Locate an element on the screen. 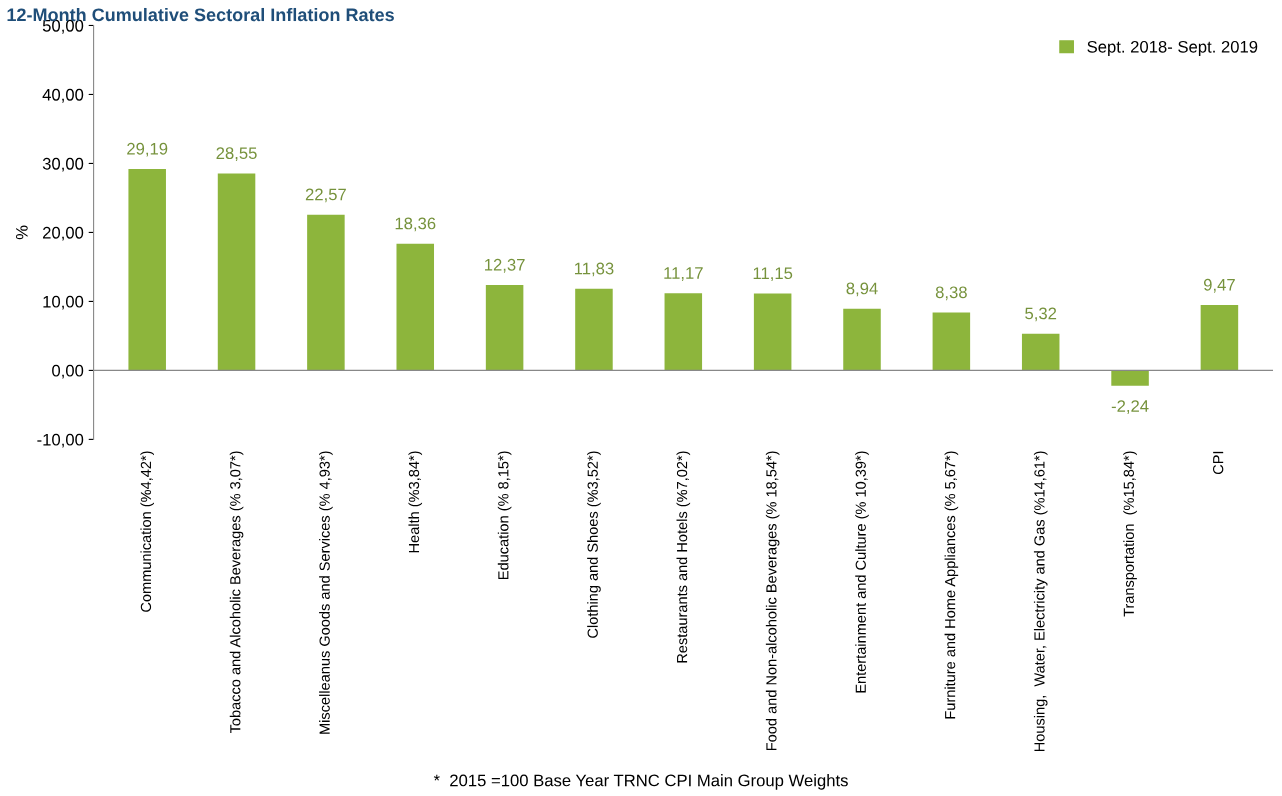  data-label: 18,36 is located at coordinates (415, 224).